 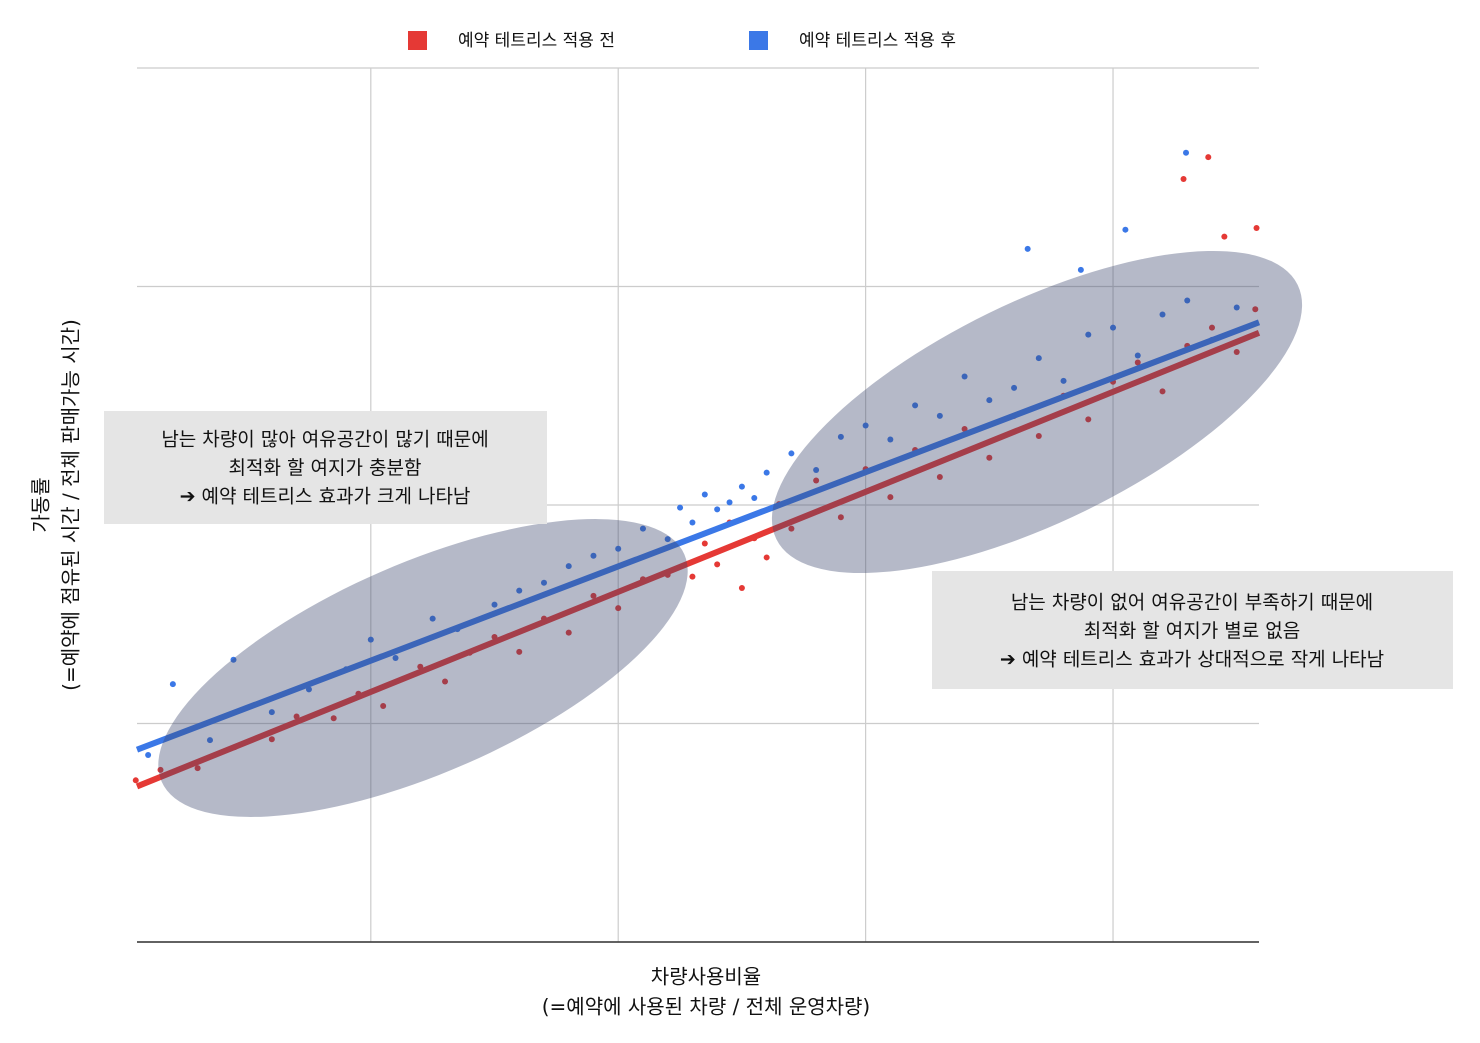 What do you see at coordinates (706, 1007) in the screenshot?
I see `x-axis-title: (=예약에 사용된 차량 / 전체 운영차량)` at bounding box center [706, 1007].